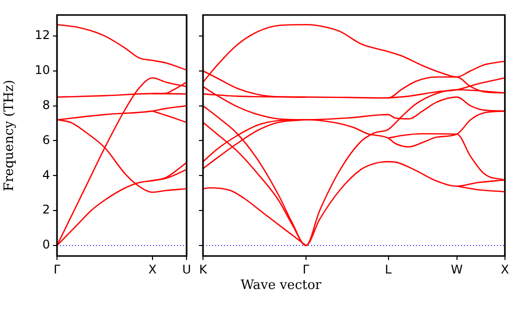 The width and height of the screenshot is (526, 310). Describe the element at coordinates (46, 105) in the screenshot. I see `y-tick-label: 8` at that location.